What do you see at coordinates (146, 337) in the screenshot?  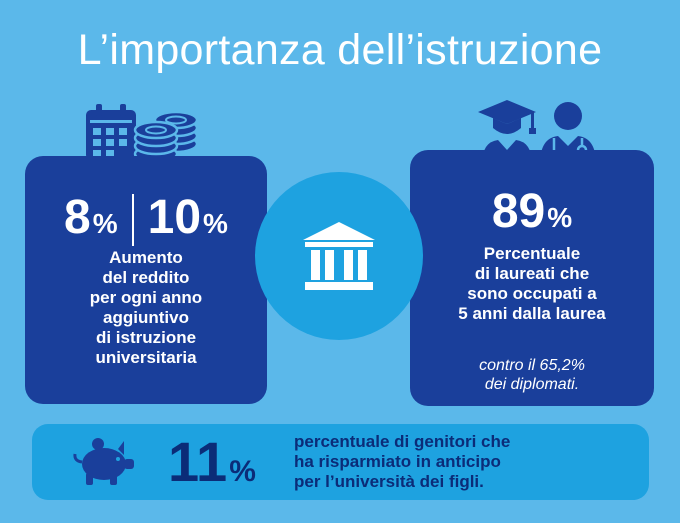 I see `desc-line: di istruzione` at bounding box center [146, 337].